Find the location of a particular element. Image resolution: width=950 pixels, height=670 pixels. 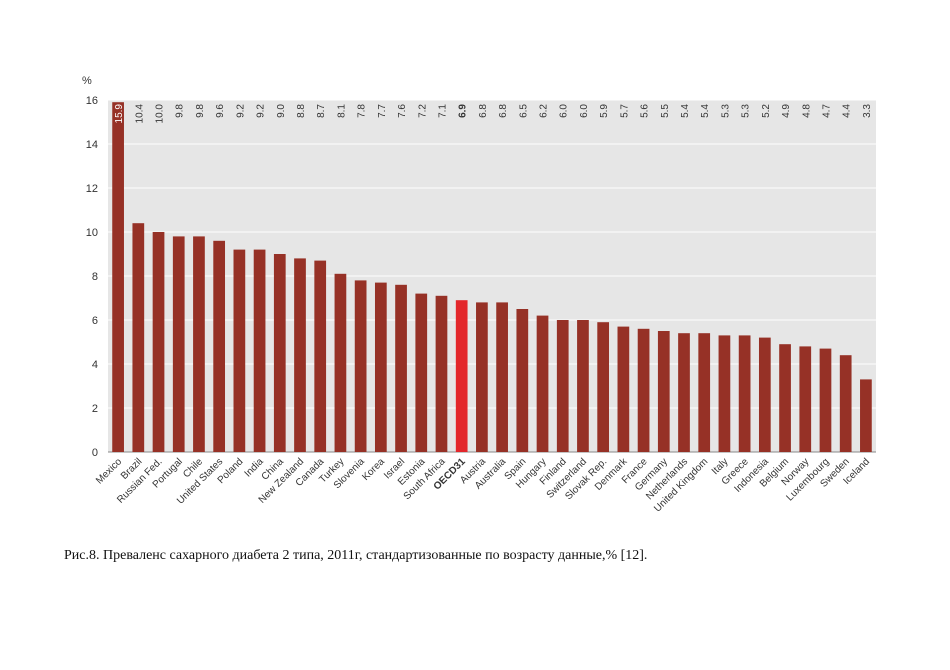

bar-slovak-rep is located at coordinates (603, 387).